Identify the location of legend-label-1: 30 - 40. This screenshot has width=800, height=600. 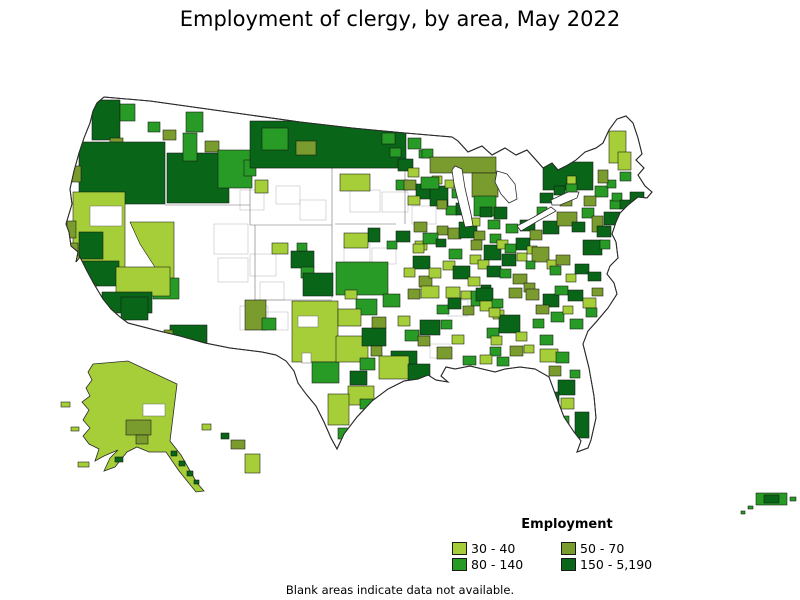
(493, 548).